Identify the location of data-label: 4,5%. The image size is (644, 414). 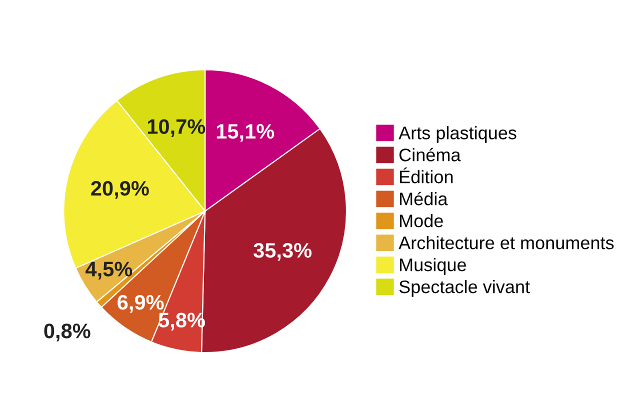
(109, 271).